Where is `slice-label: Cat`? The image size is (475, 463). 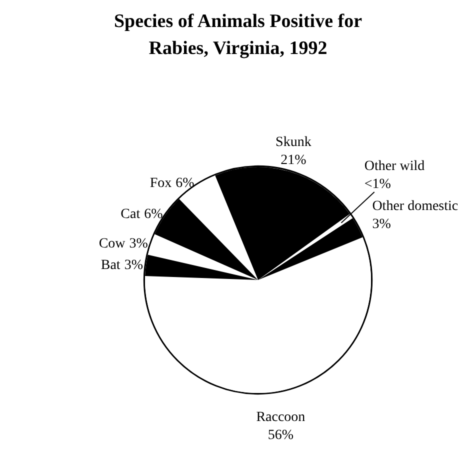
slice-label: Cat is located at coordinates (130, 214).